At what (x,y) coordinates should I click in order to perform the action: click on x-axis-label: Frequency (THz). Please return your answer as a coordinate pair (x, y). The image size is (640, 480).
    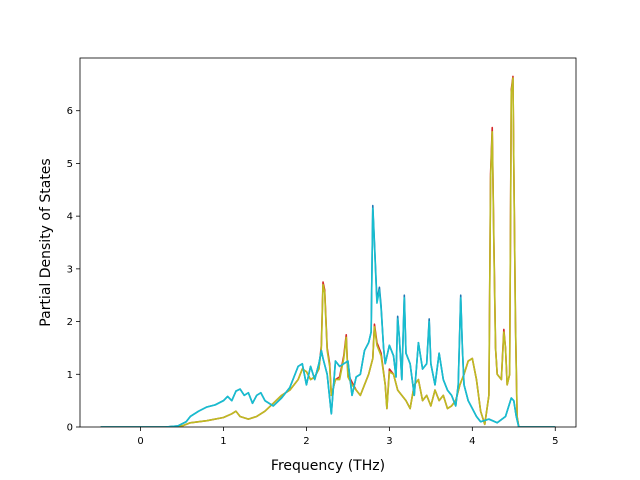
    Looking at the image, I should click on (328, 466).